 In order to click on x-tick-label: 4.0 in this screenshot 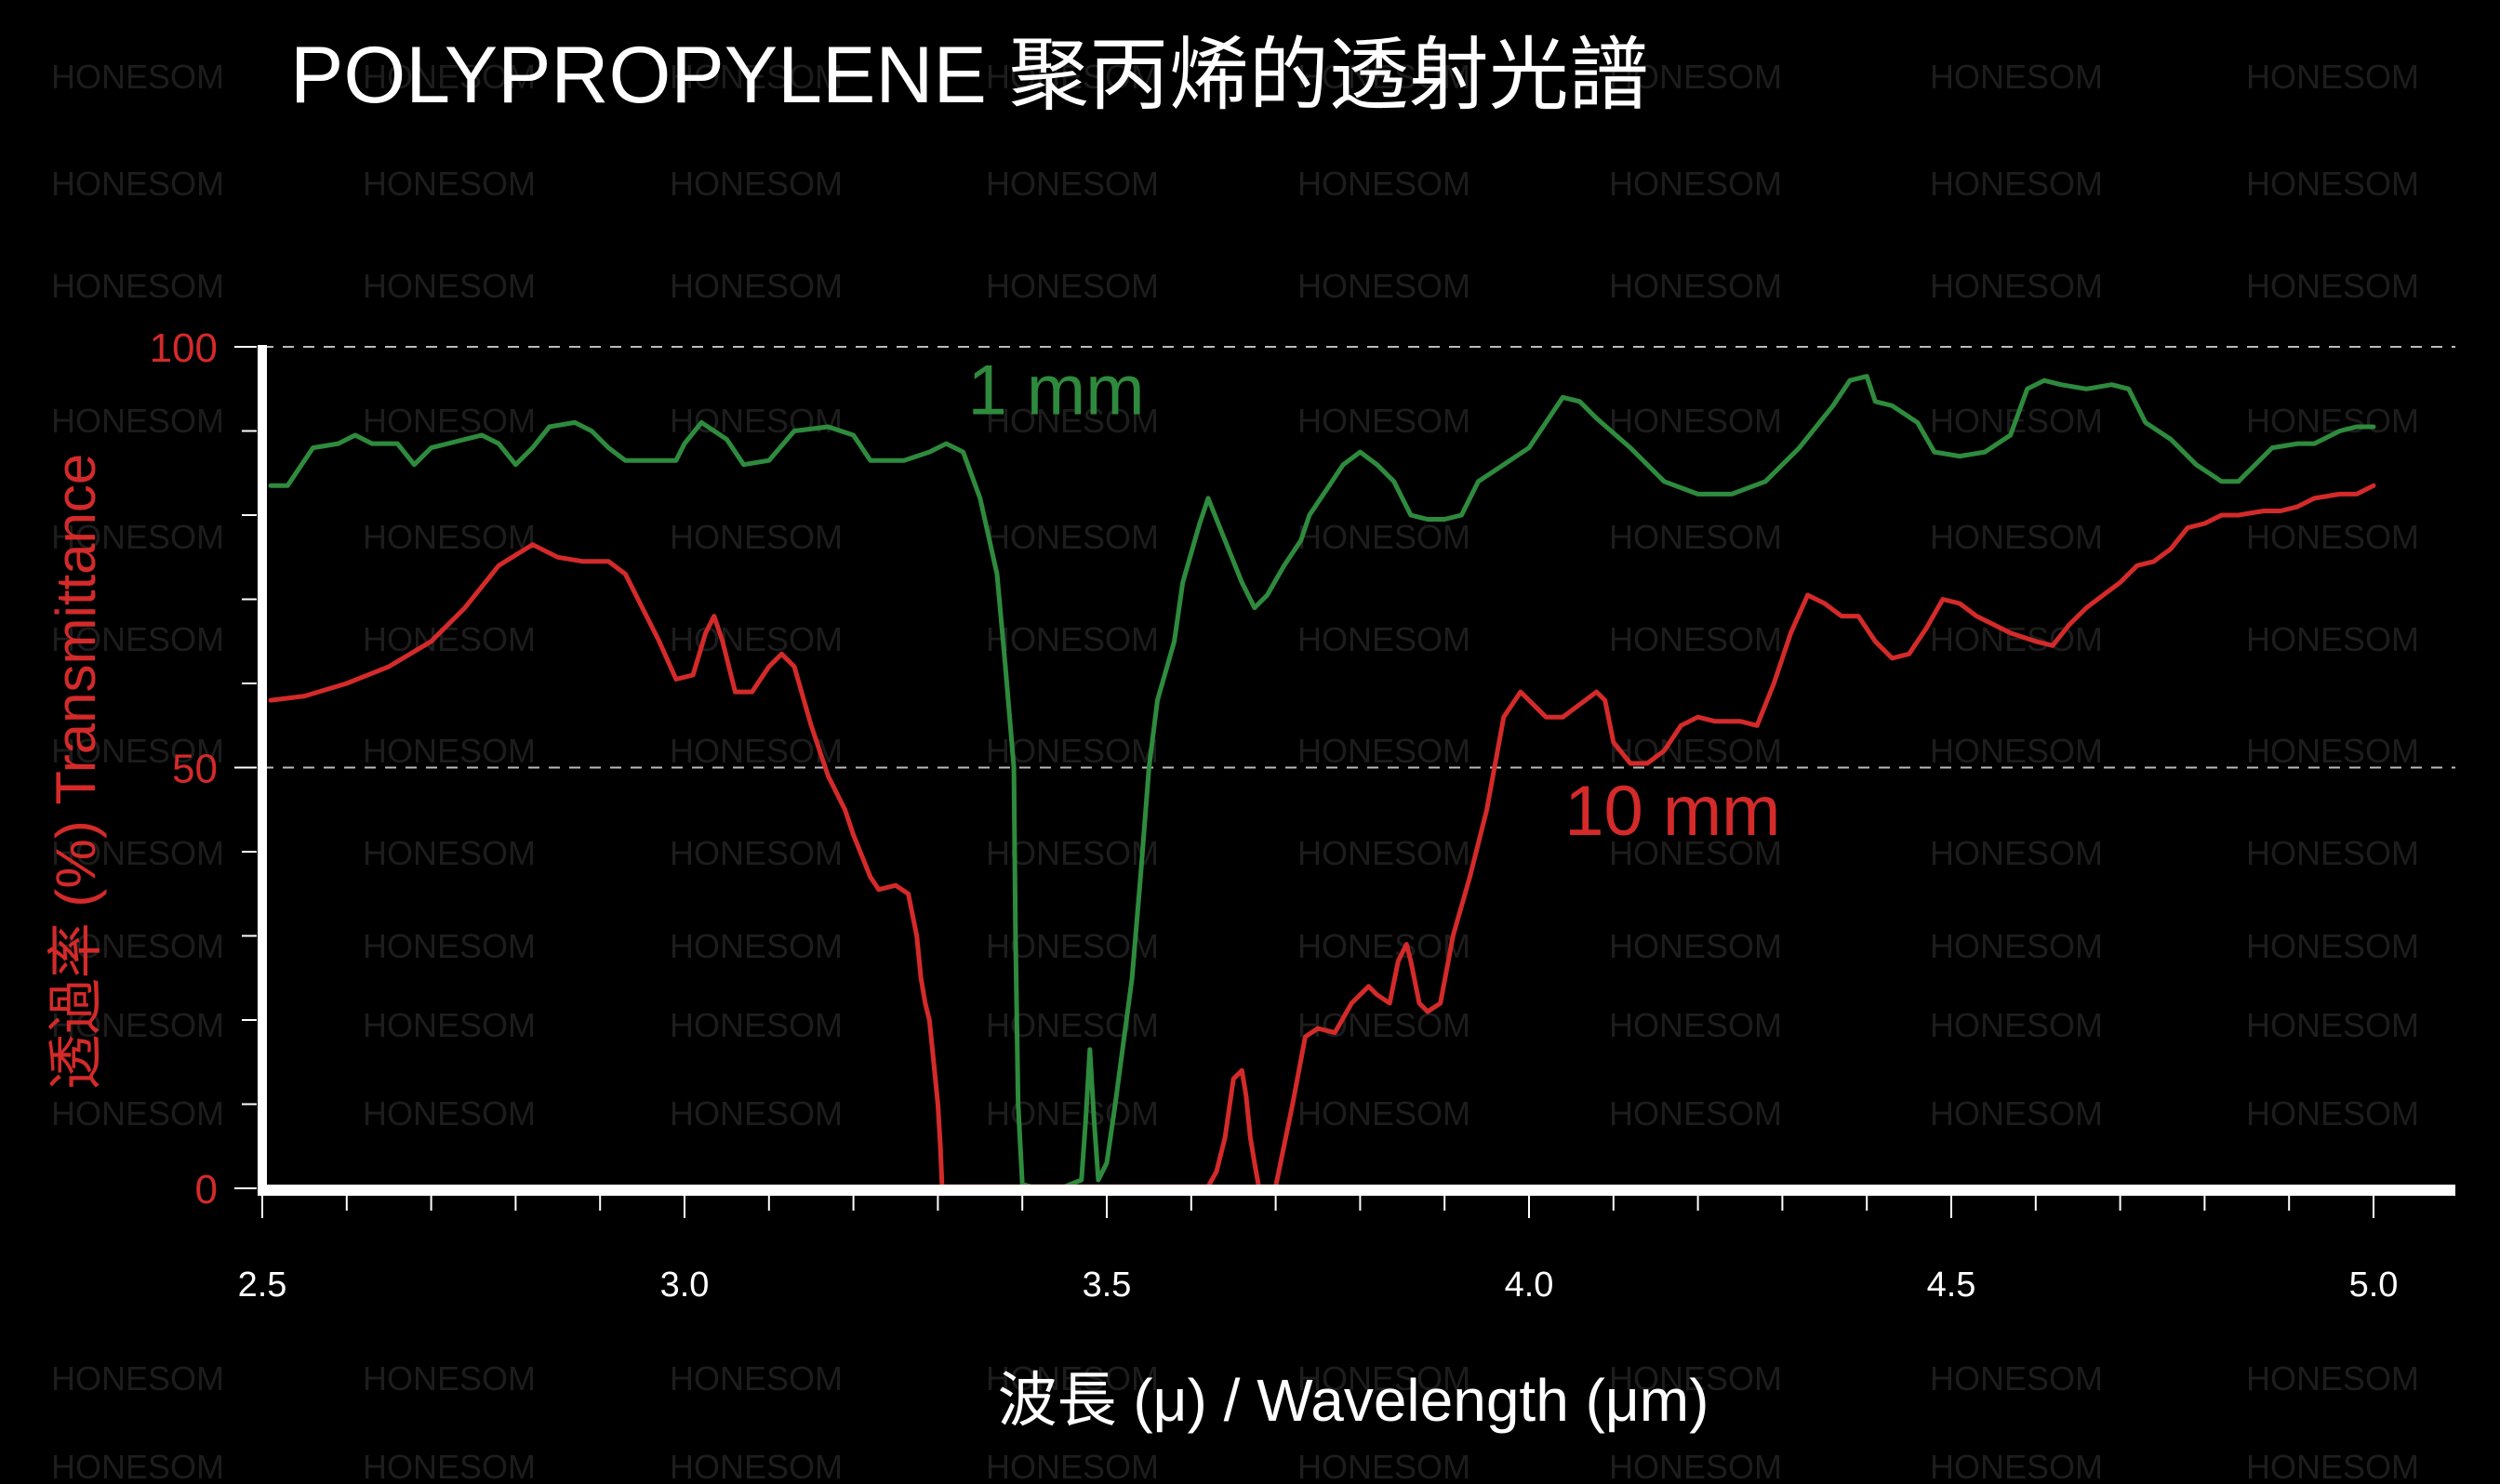, I will do `click(1529, 1285)`.